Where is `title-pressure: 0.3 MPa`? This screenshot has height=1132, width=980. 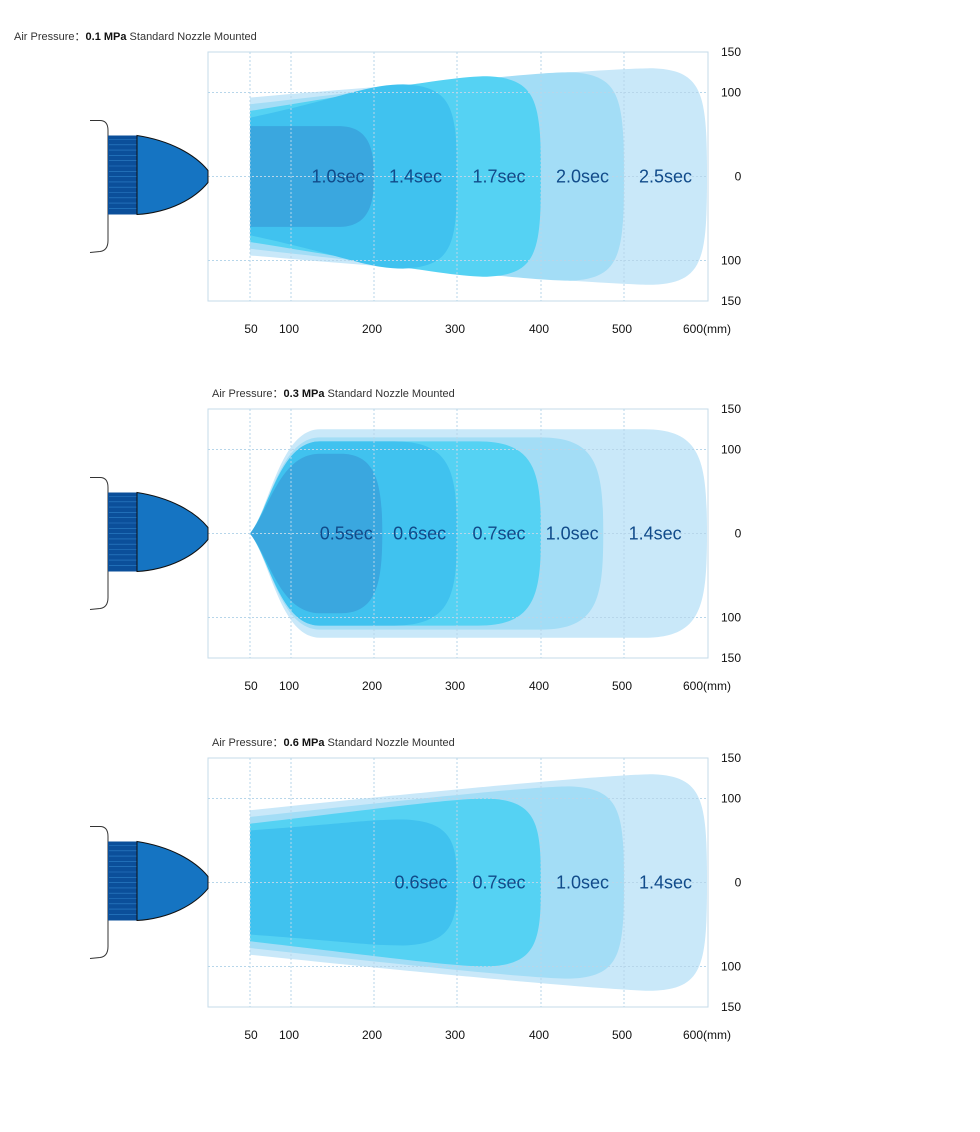 title-pressure: 0.3 MPa is located at coordinates (304, 394).